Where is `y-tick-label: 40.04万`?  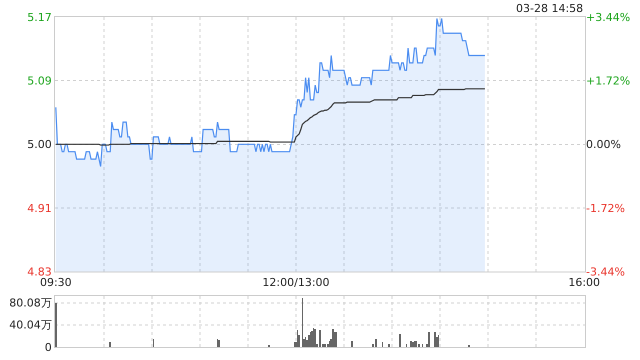 y-tick-label: 40.04万 is located at coordinates (30, 325).